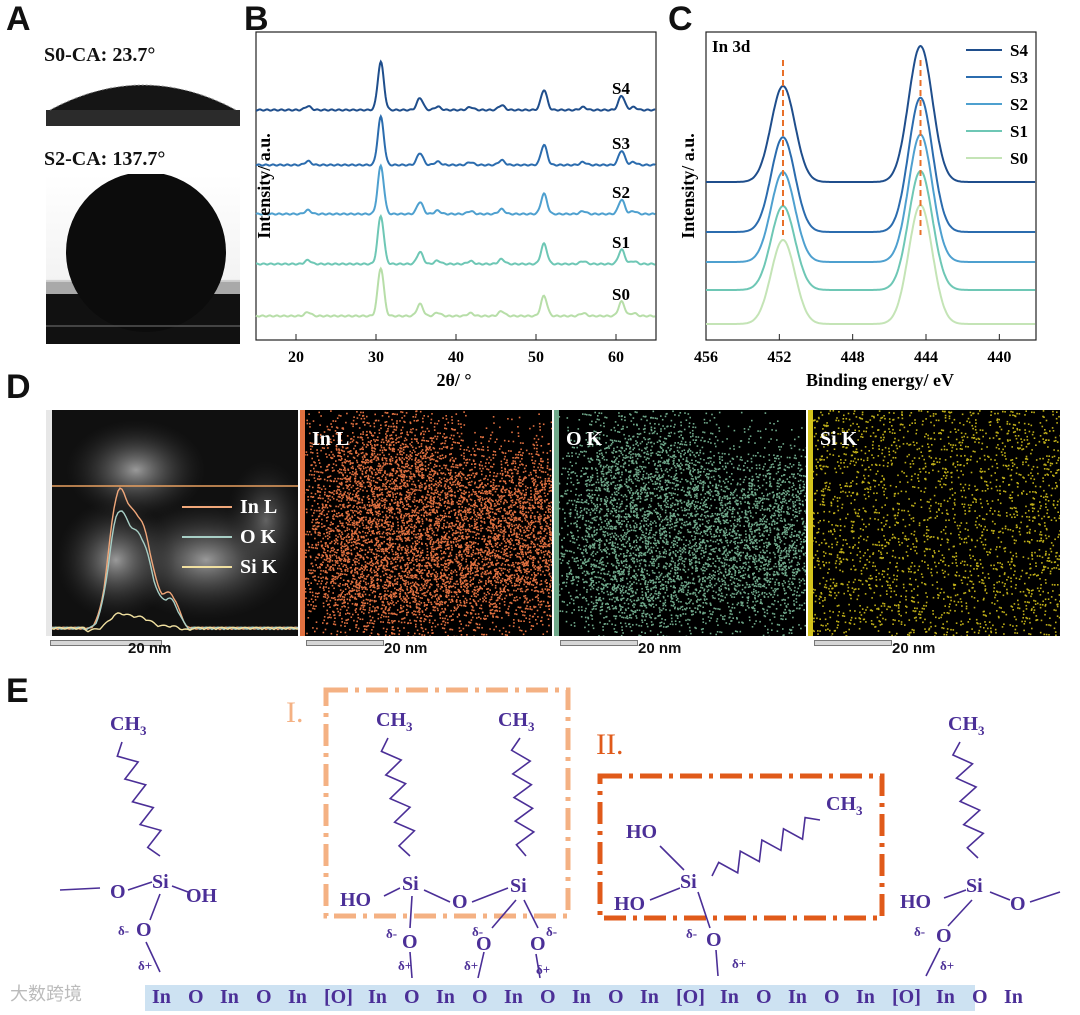 This screenshot has height=1015, width=1080. I want to click on box-i, so click(447, 803).